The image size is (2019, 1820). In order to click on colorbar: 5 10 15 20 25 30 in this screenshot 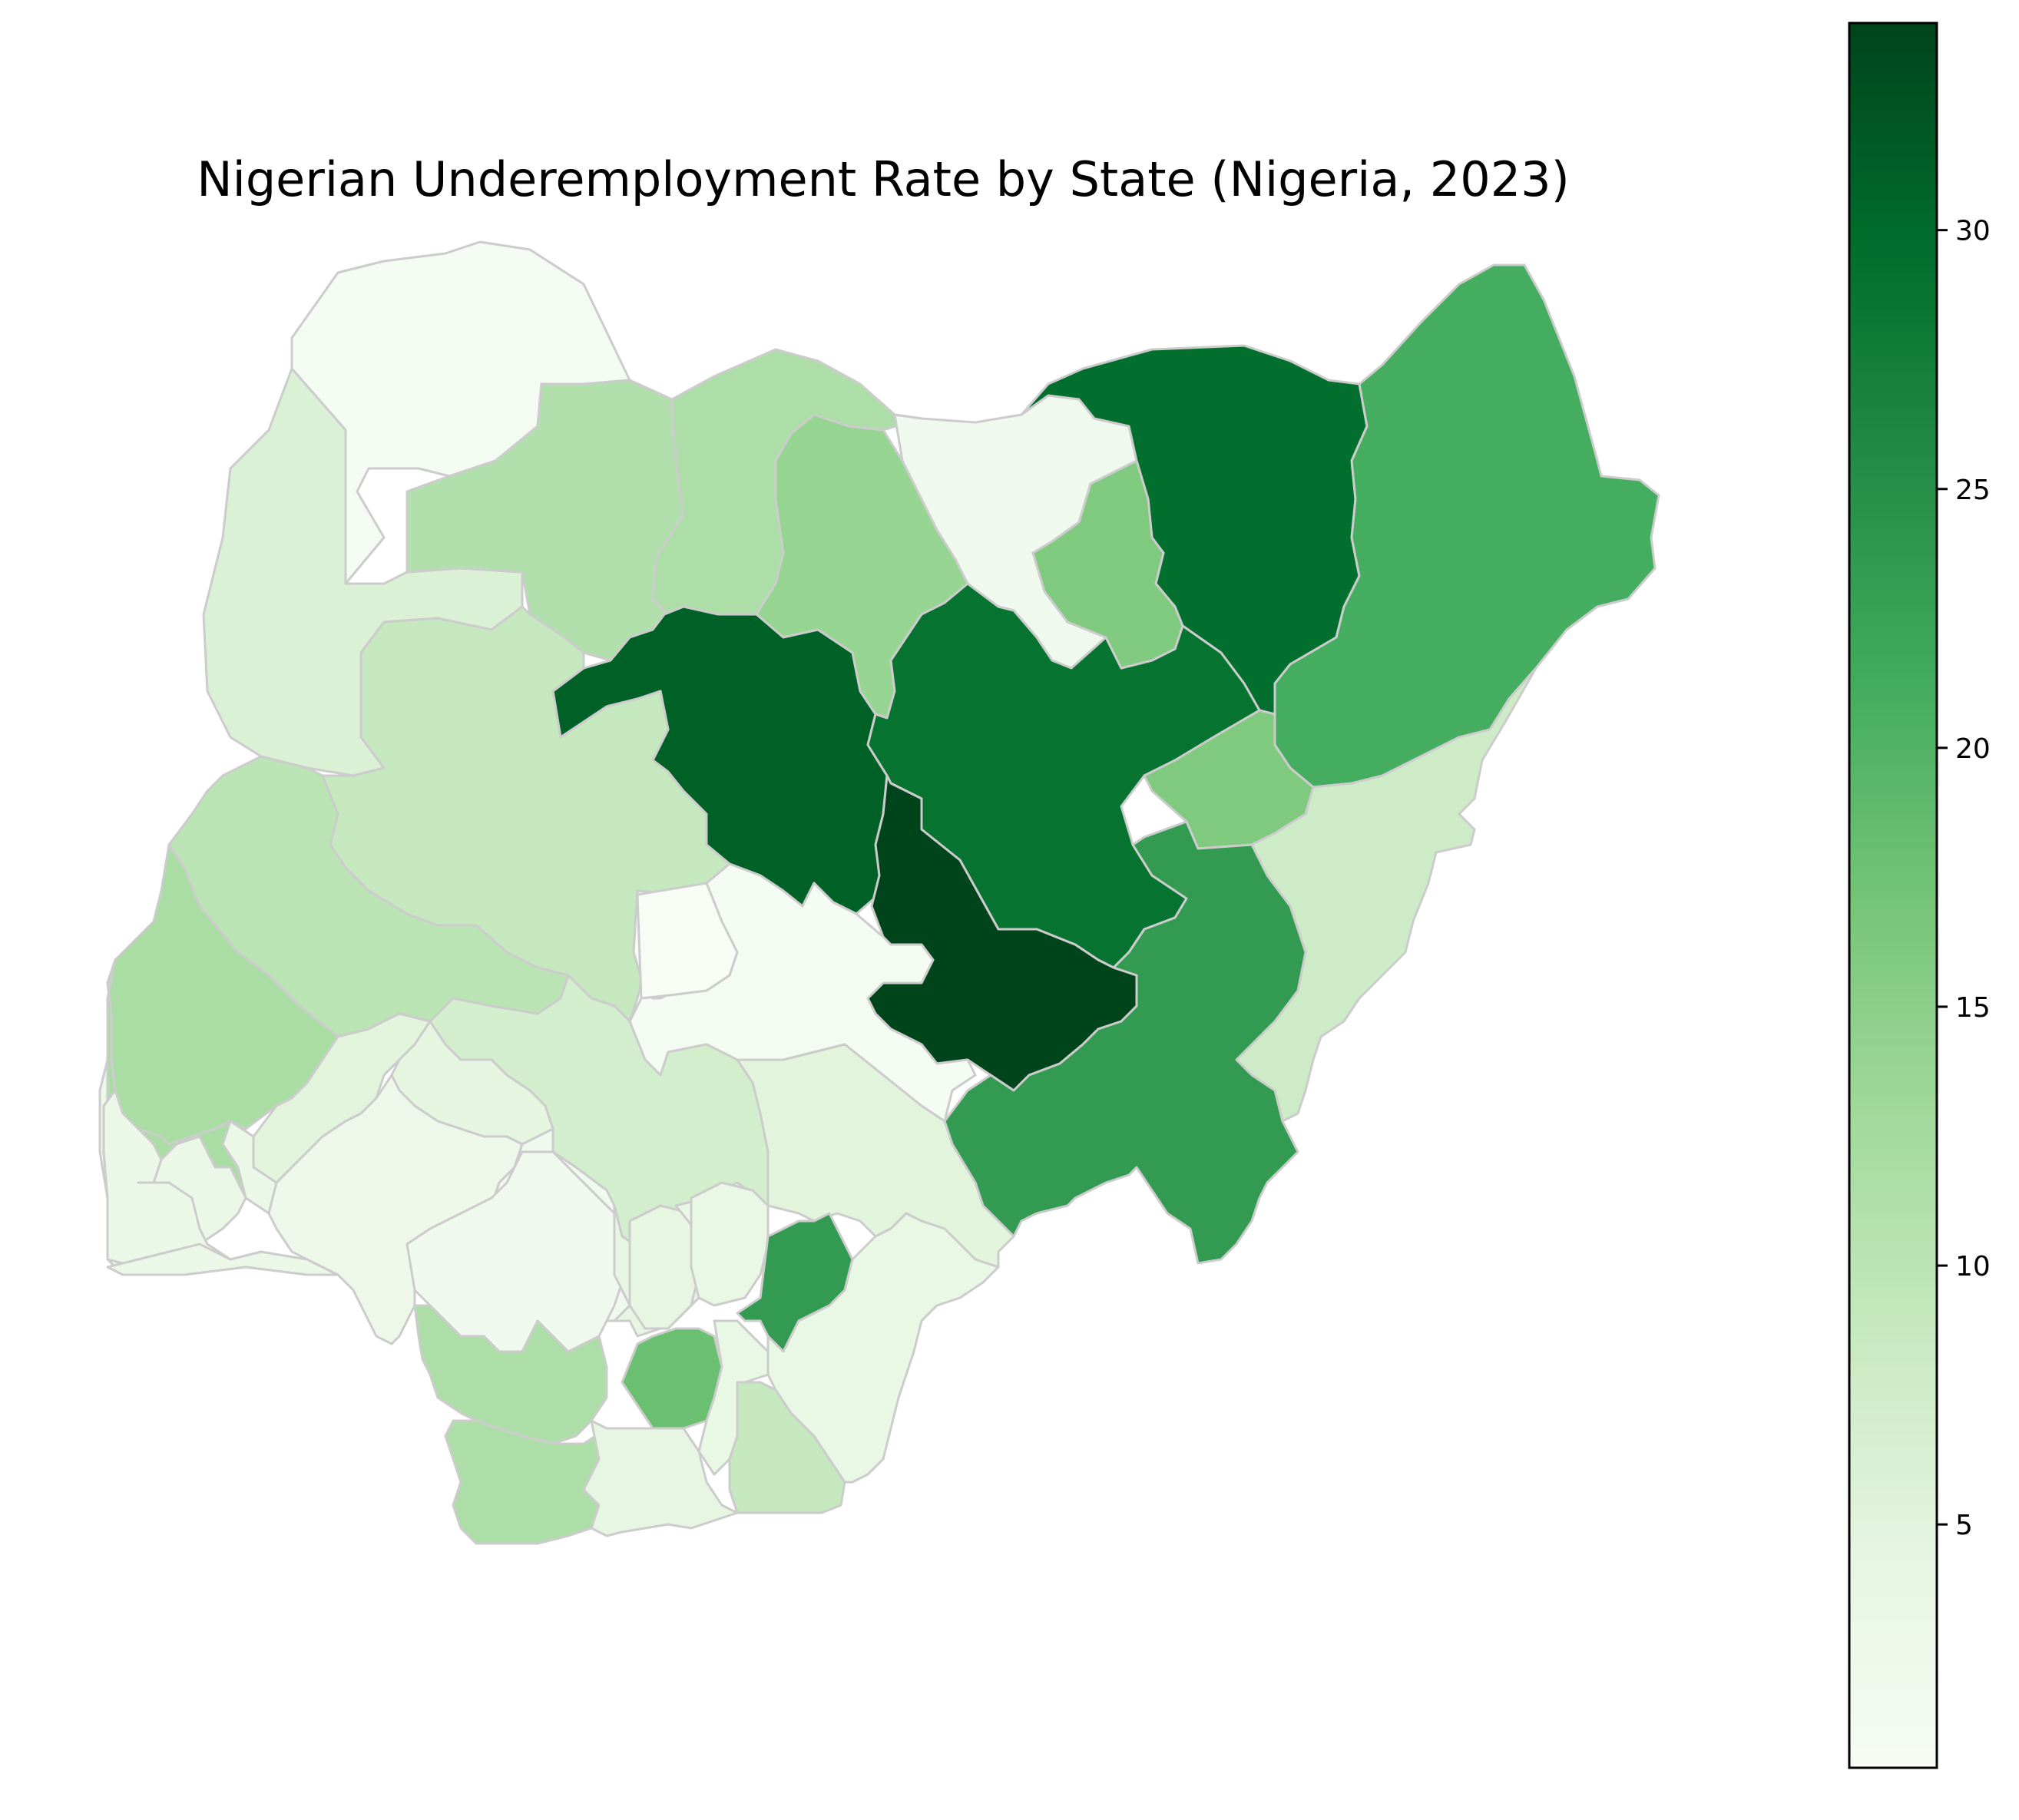, I will do `click(1919, 895)`.